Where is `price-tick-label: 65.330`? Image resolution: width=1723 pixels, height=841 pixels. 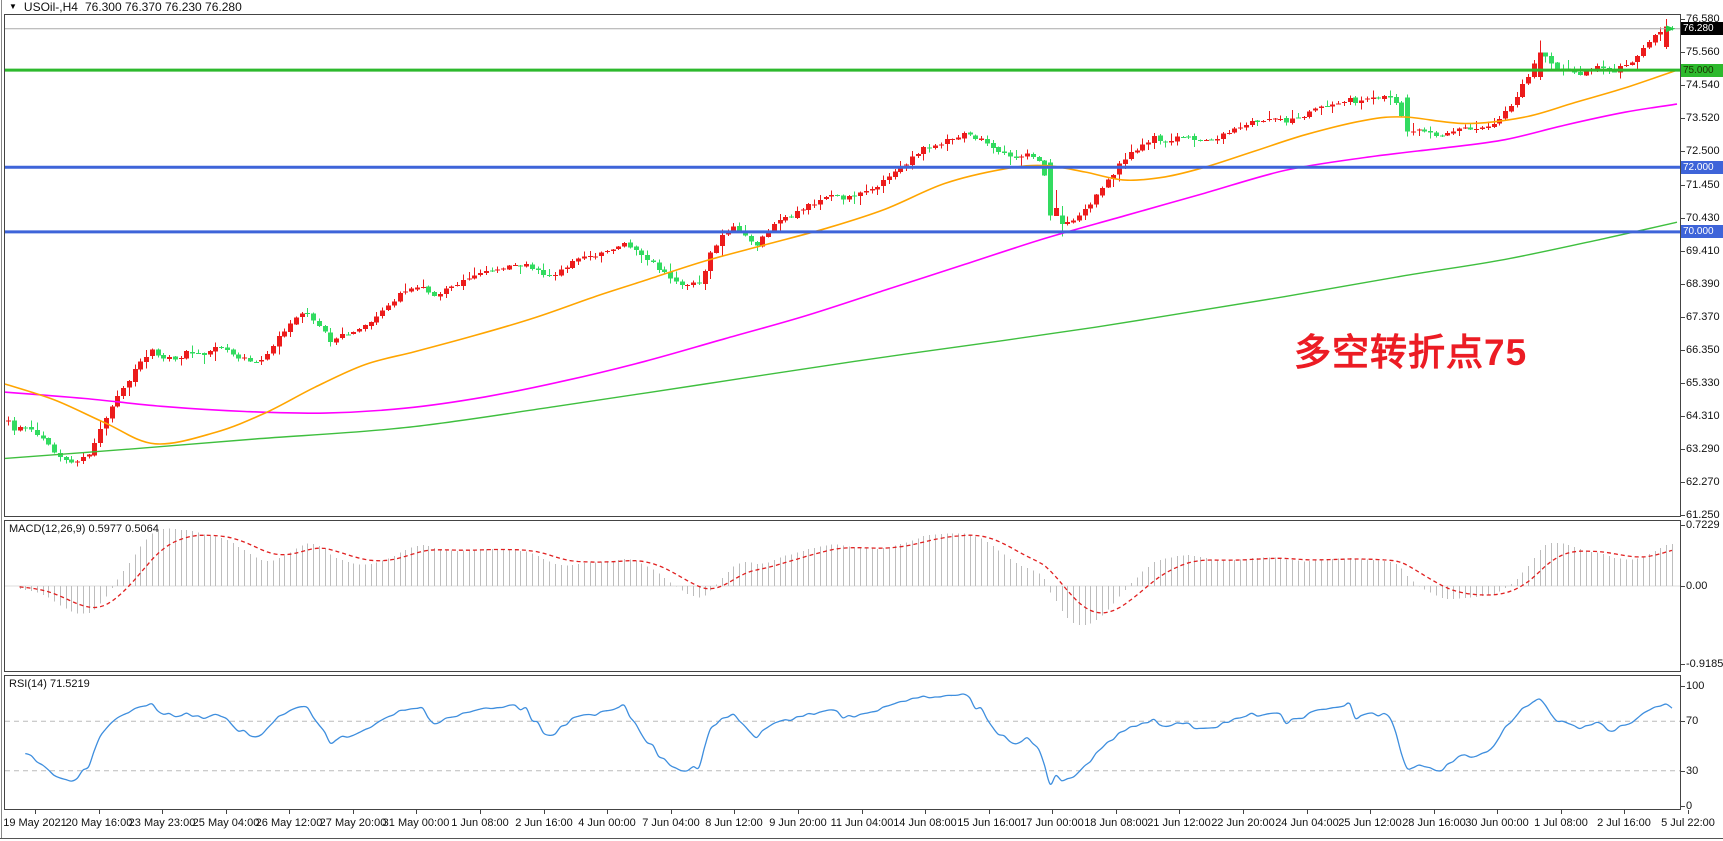
price-tick-label: 65.330 is located at coordinates (1703, 383).